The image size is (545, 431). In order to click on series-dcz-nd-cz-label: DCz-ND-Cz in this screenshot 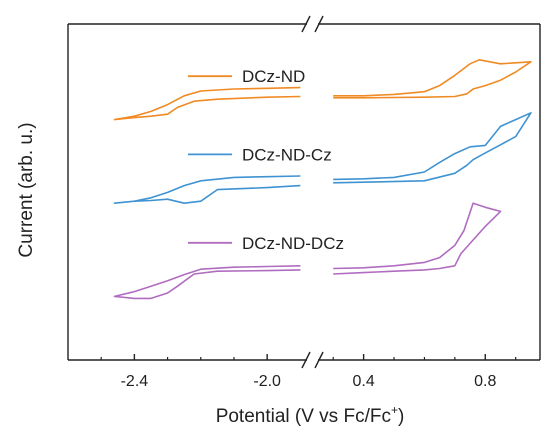, I will do `click(287, 154)`.